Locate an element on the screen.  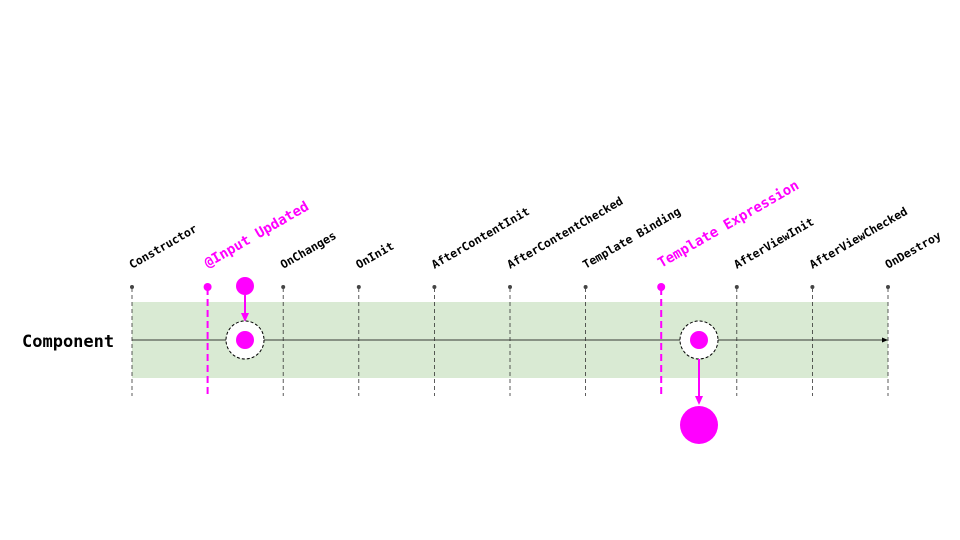
row-label: Component is located at coordinates (68, 342).